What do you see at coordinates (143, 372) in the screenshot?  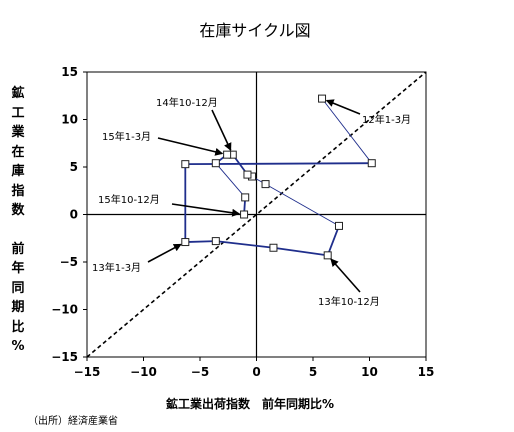 I see `x-tick-label: −10` at bounding box center [143, 372].